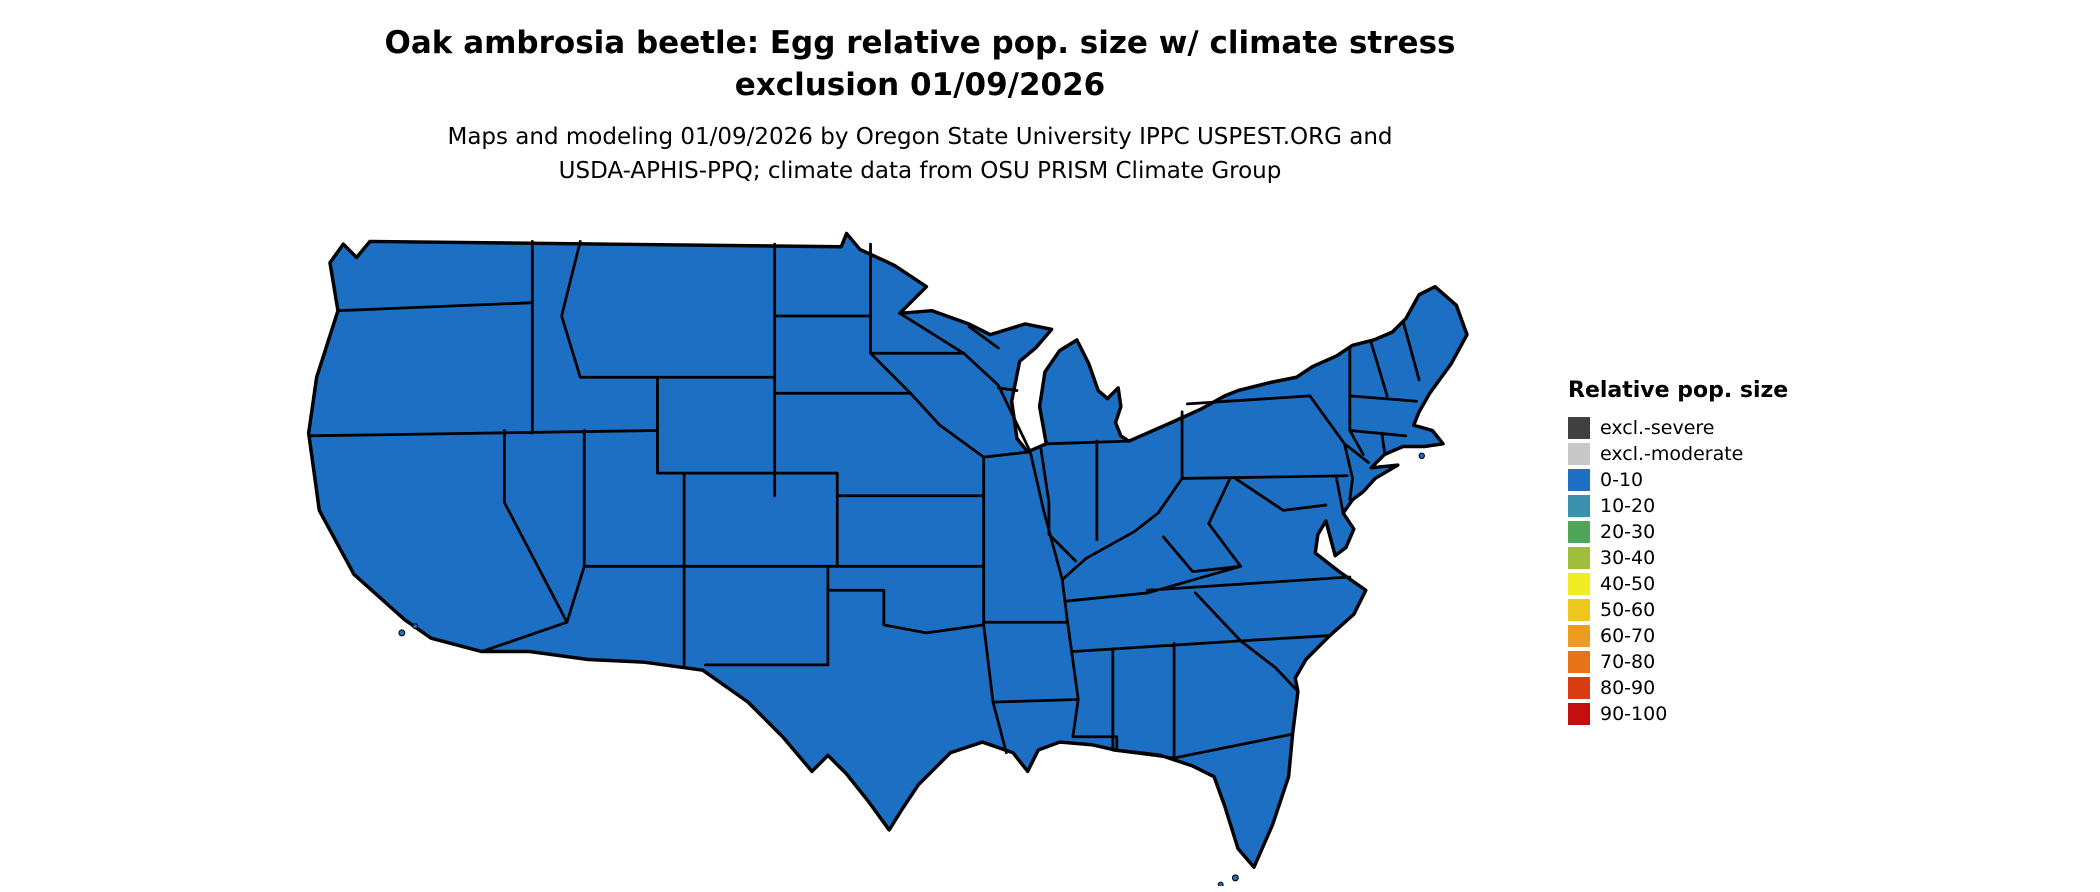  Describe the element at coordinates (1718, 532) in the screenshot. I see `legend-item: 20-30` at that location.